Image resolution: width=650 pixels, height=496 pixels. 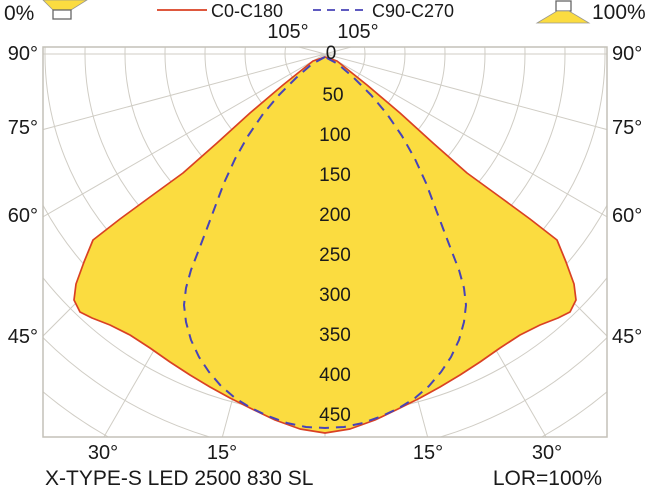 I want to click on left-angle-45: 45°, so click(x=23, y=337).